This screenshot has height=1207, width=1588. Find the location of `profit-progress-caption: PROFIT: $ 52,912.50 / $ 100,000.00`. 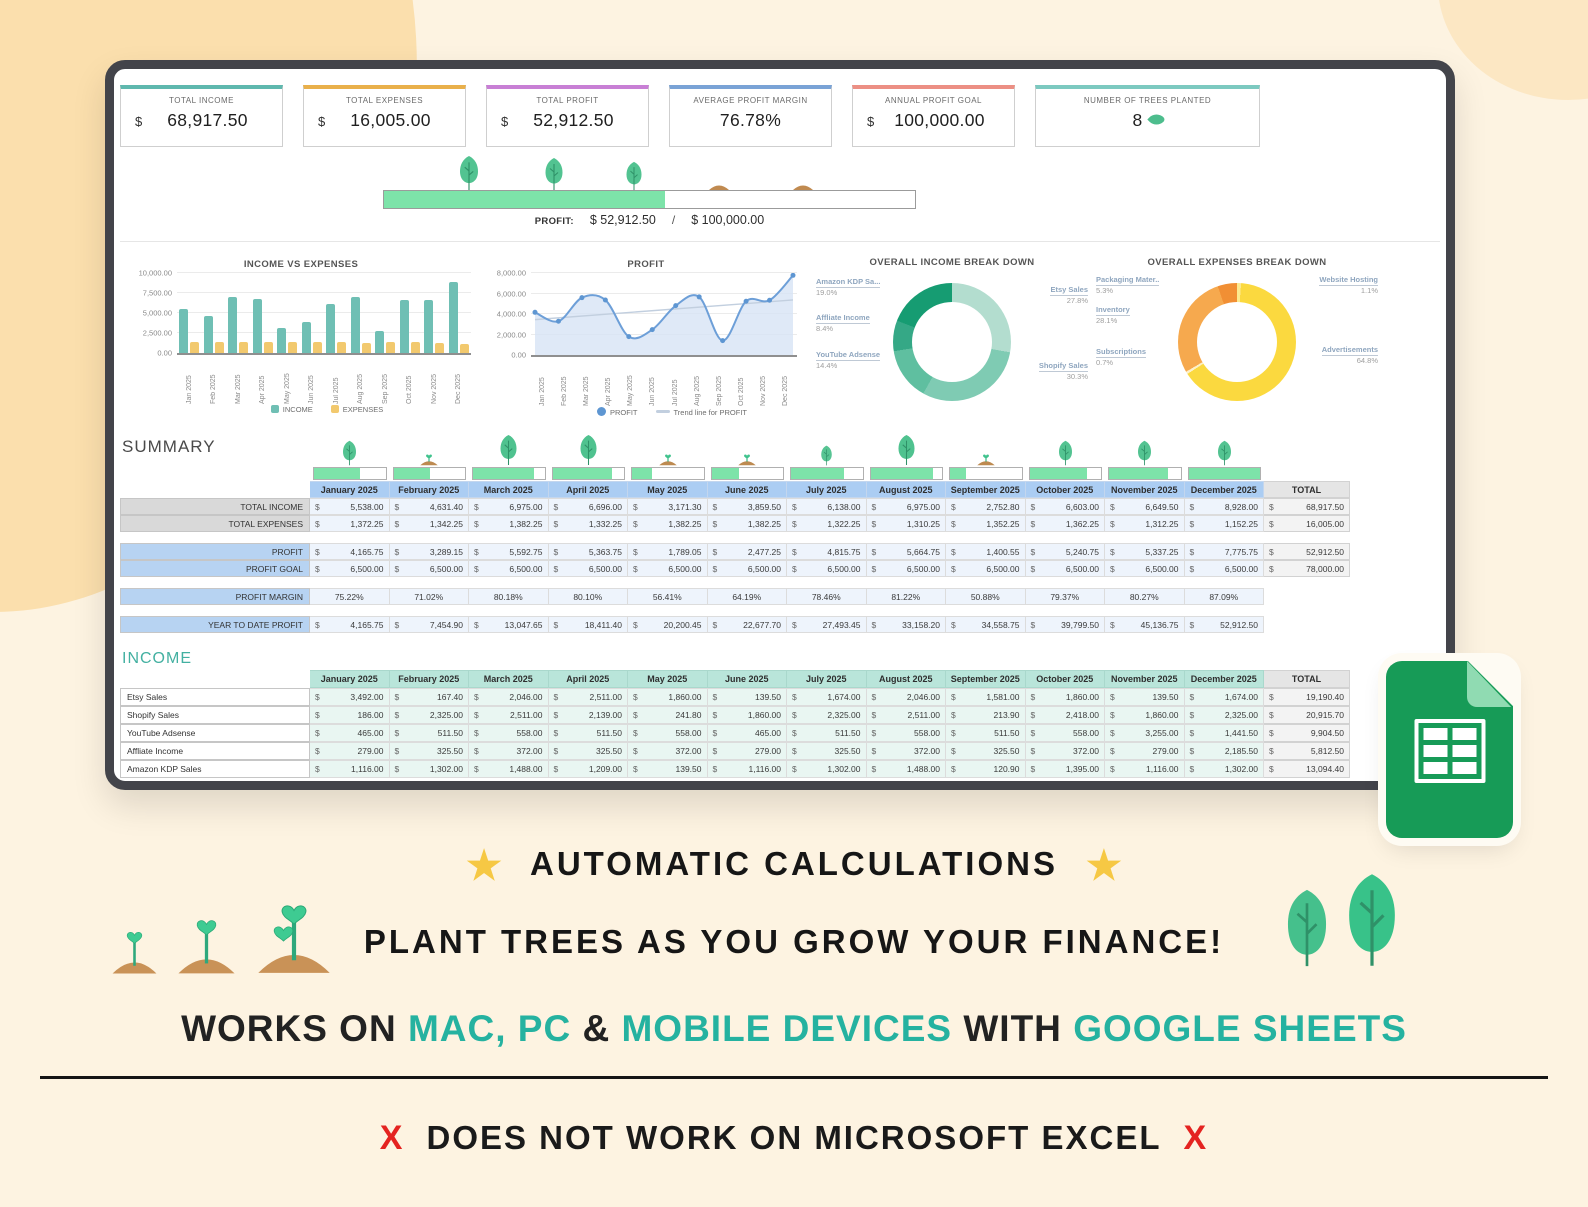

profit-progress-caption: PROFIT: $ 52,912.50 / $ 100,000.00 is located at coordinates (649, 220).